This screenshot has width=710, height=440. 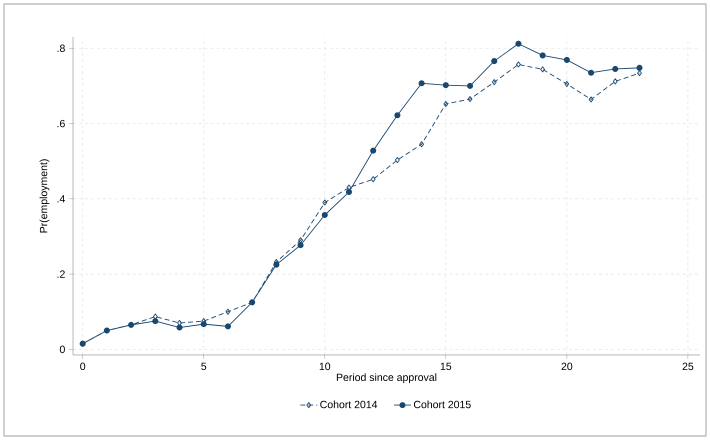 I want to click on x-tick-label: 5, so click(x=203, y=366).